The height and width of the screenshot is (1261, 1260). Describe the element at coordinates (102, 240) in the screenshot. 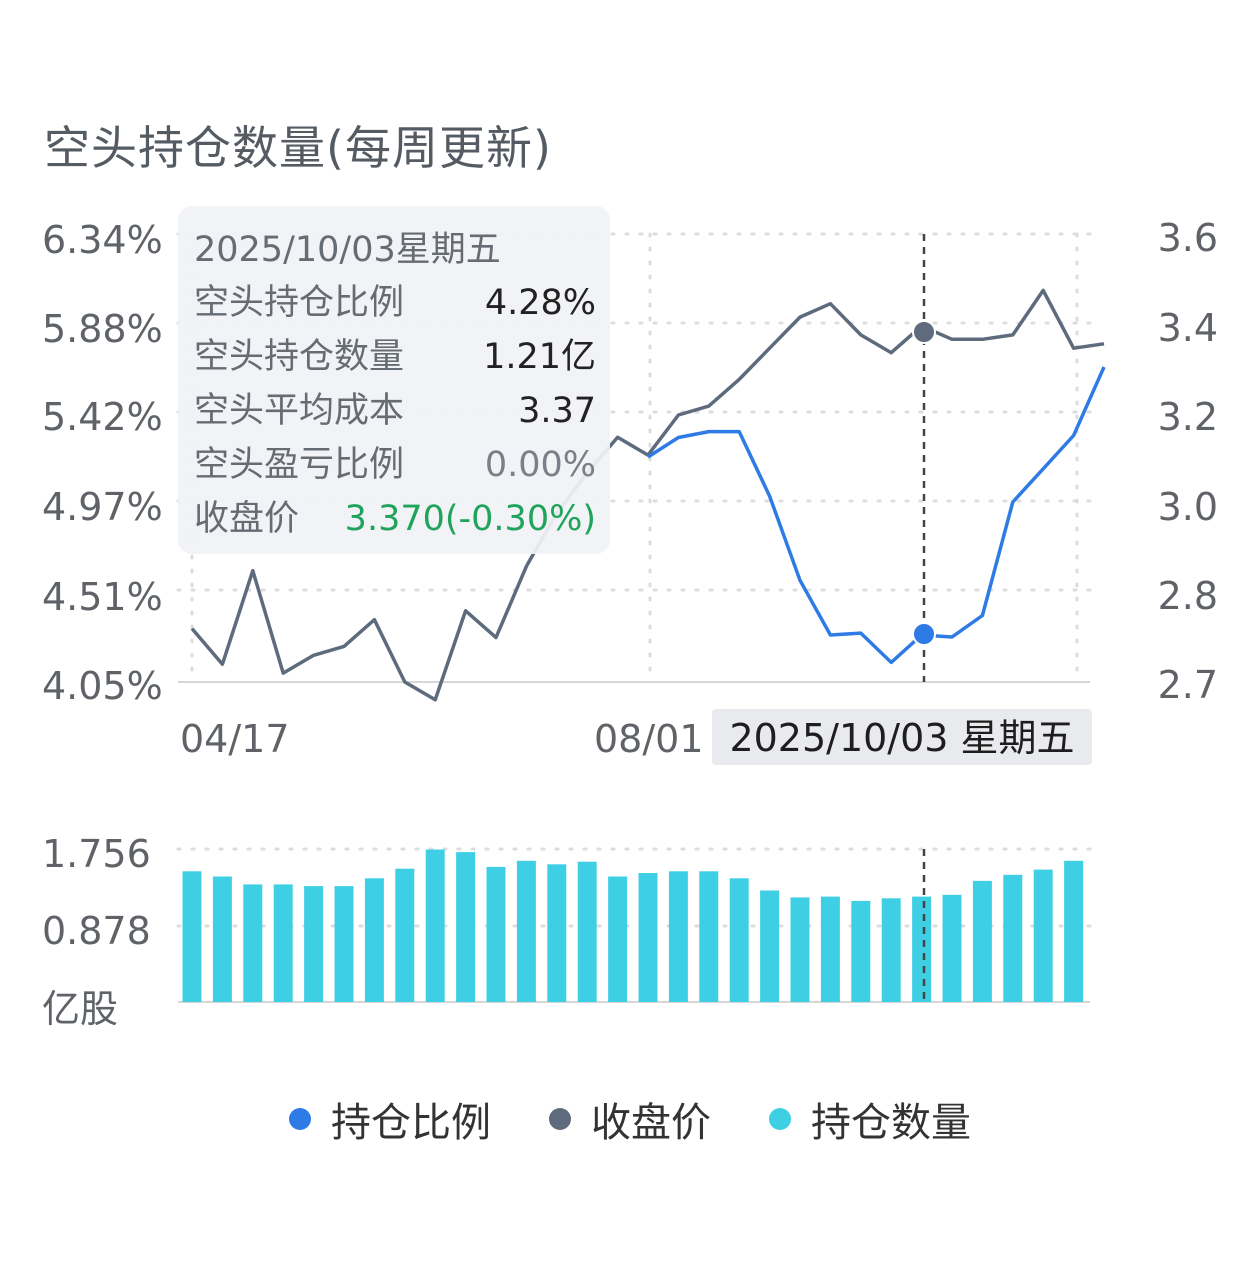

I see `left-axis-tick: 6.34%` at that location.